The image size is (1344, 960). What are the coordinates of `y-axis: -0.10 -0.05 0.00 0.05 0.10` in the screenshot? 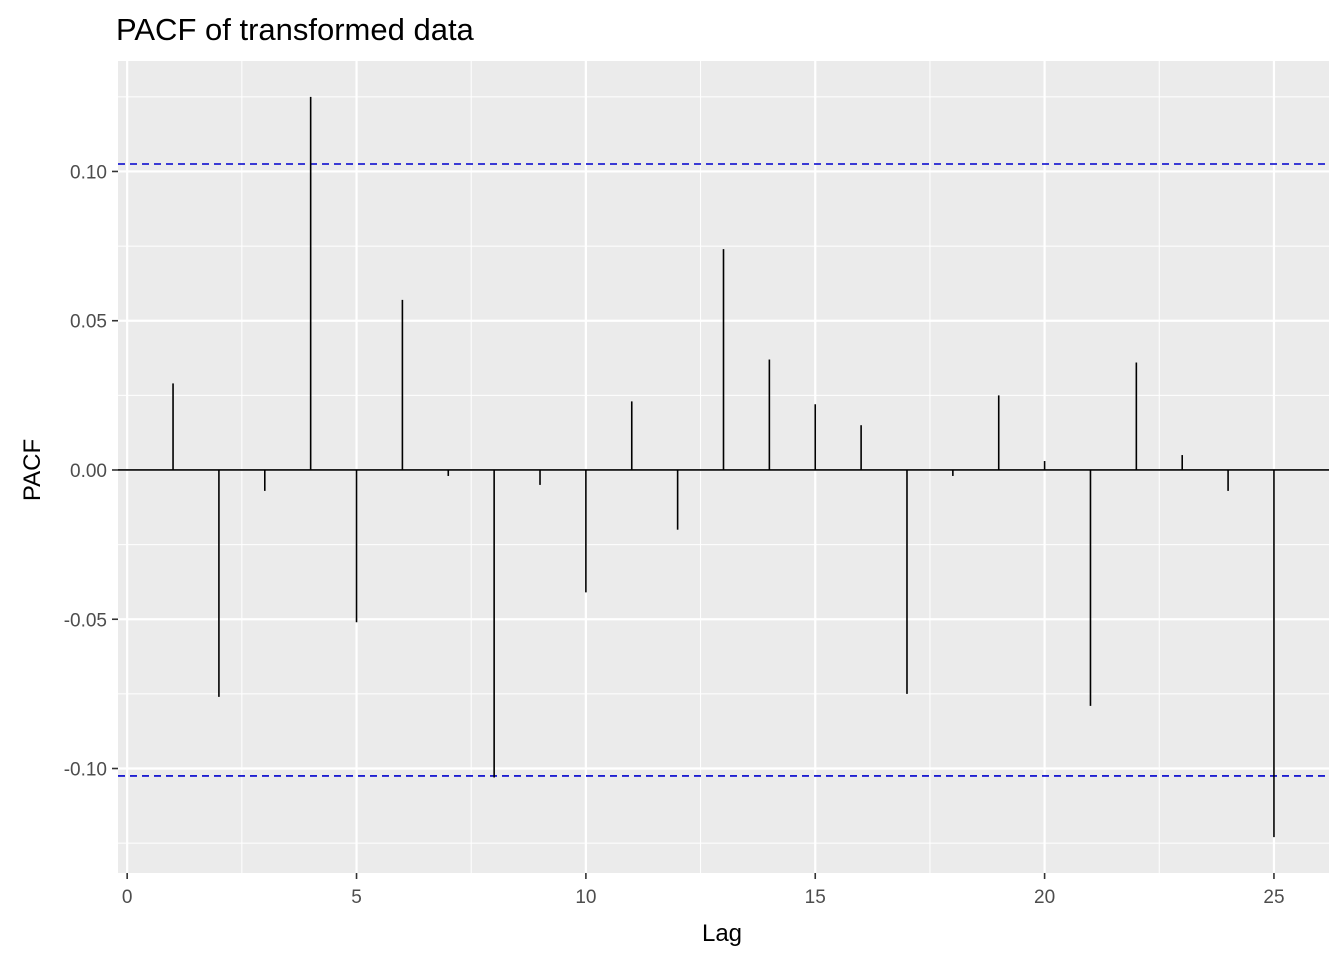 It's located at (91, 471).